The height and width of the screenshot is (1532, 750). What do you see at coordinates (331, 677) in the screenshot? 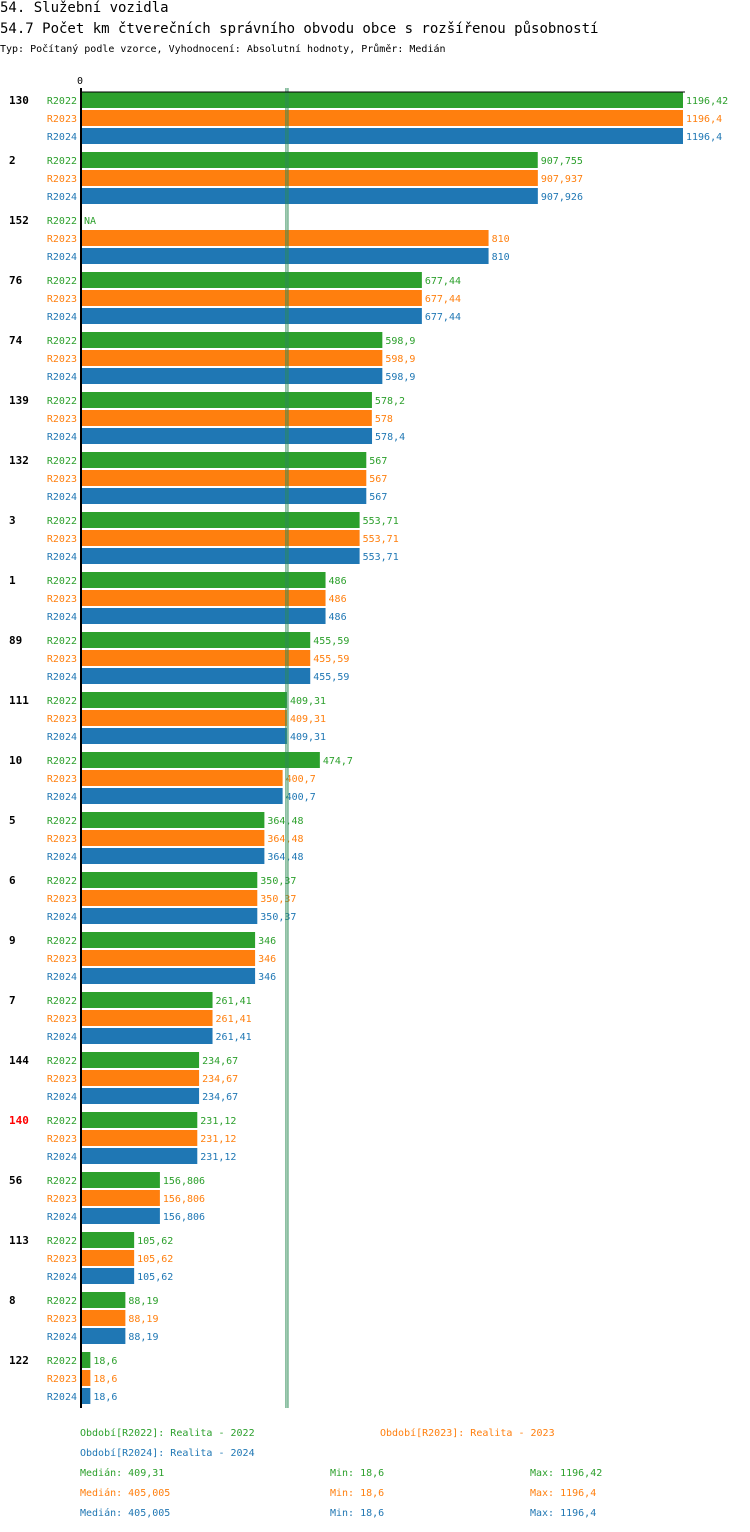
I see `data-label: 455,59` at bounding box center [331, 677].